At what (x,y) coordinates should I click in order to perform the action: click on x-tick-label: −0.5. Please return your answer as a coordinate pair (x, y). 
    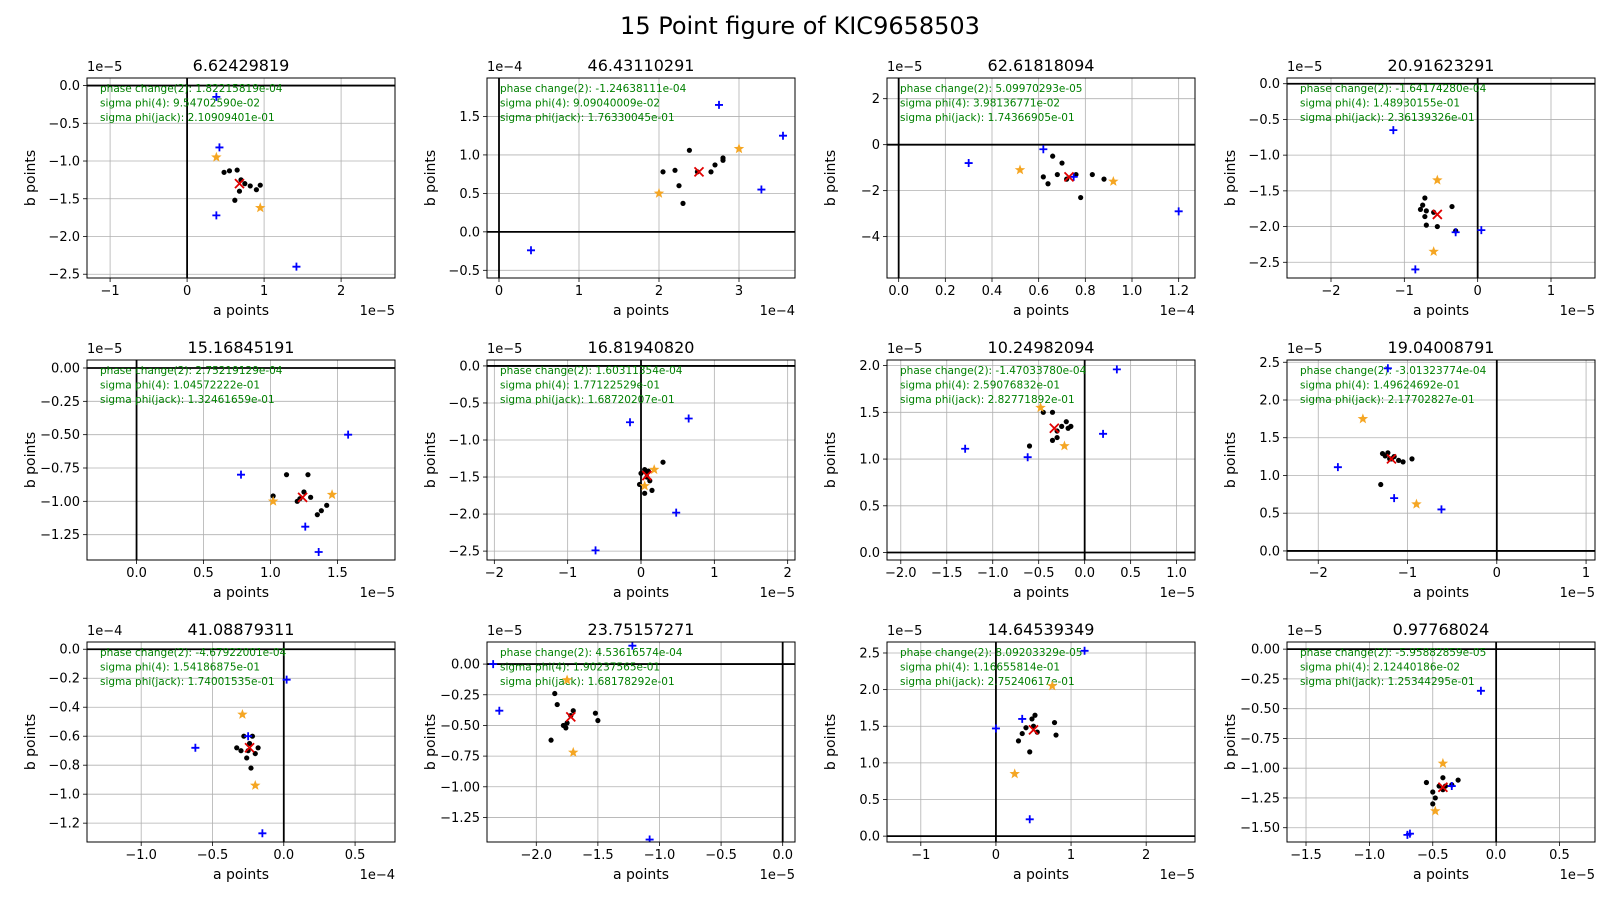
    Looking at the image, I should click on (1039, 573).